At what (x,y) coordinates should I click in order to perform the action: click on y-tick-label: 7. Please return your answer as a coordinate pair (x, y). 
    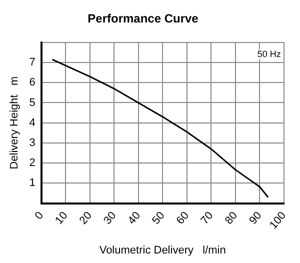
    Looking at the image, I should click on (32, 62).